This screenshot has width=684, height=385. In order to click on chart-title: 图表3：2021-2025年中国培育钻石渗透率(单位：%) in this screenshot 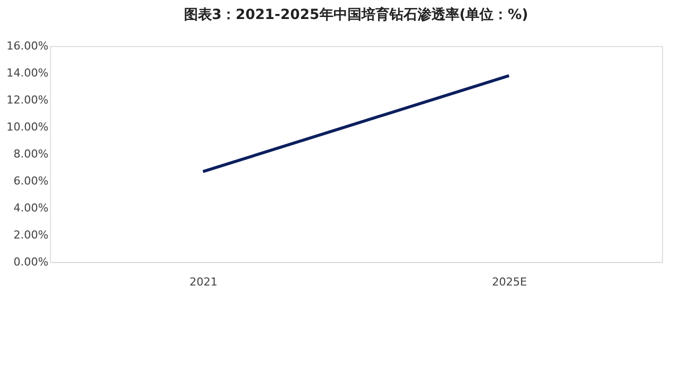, I will do `click(356, 14)`.